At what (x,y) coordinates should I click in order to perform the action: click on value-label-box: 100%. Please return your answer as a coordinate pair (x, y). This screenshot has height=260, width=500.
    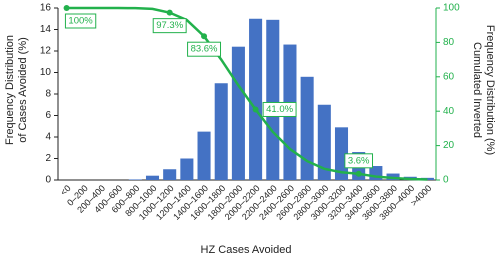
    Looking at the image, I should click on (80, 21).